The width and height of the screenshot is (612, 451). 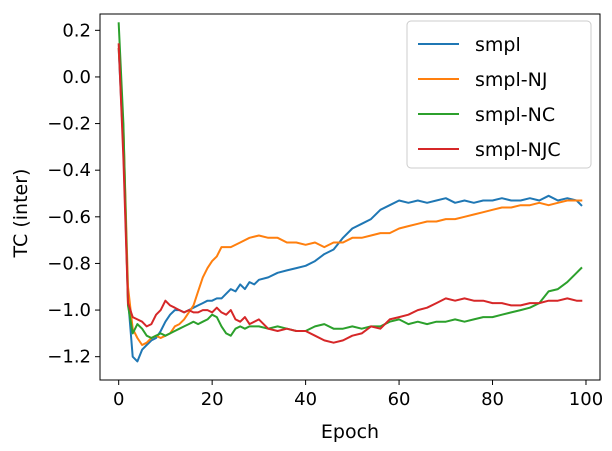 What do you see at coordinates (76, 77) in the screenshot?
I see `y-tick-label: 0.0` at bounding box center [76, 77].